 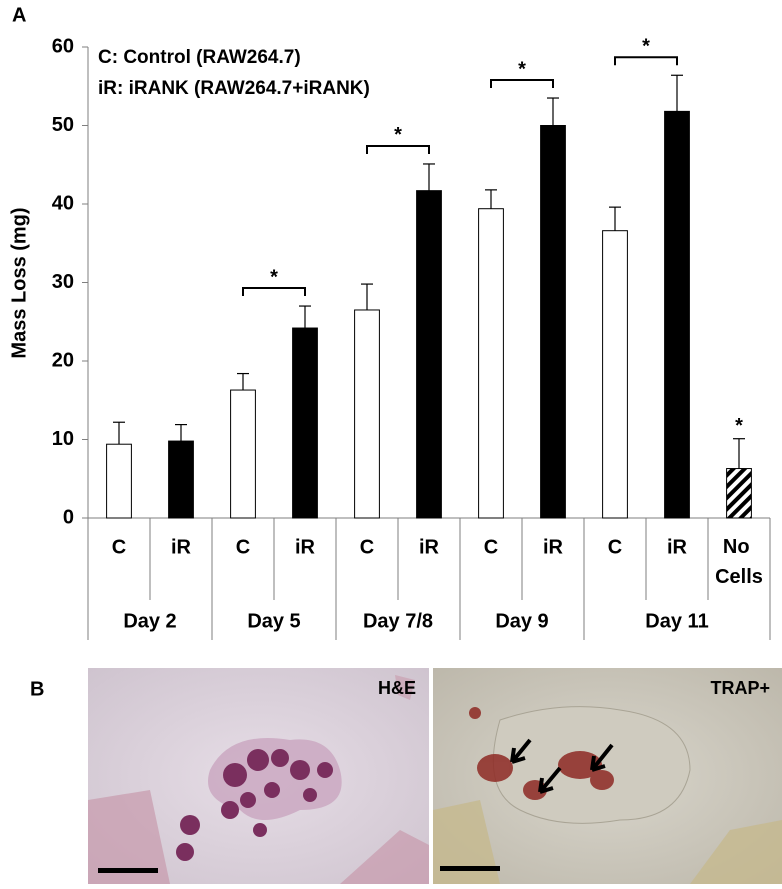 I want to click on group-label: Day 9, so click(x=521, y=621).